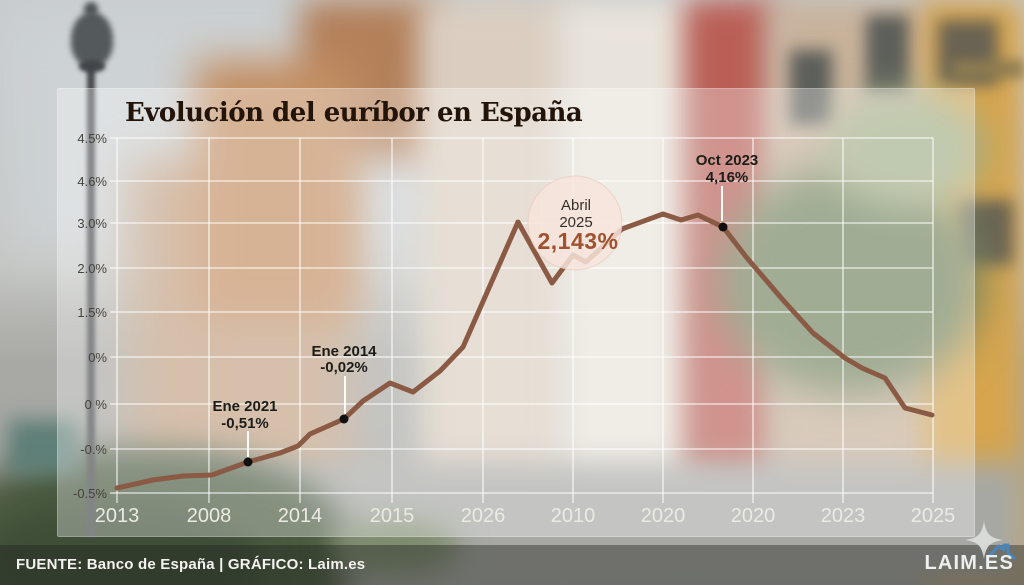  Describe the element at coordinates (92, 39) in the screenshot. I see `street-lamp-head` at that location.